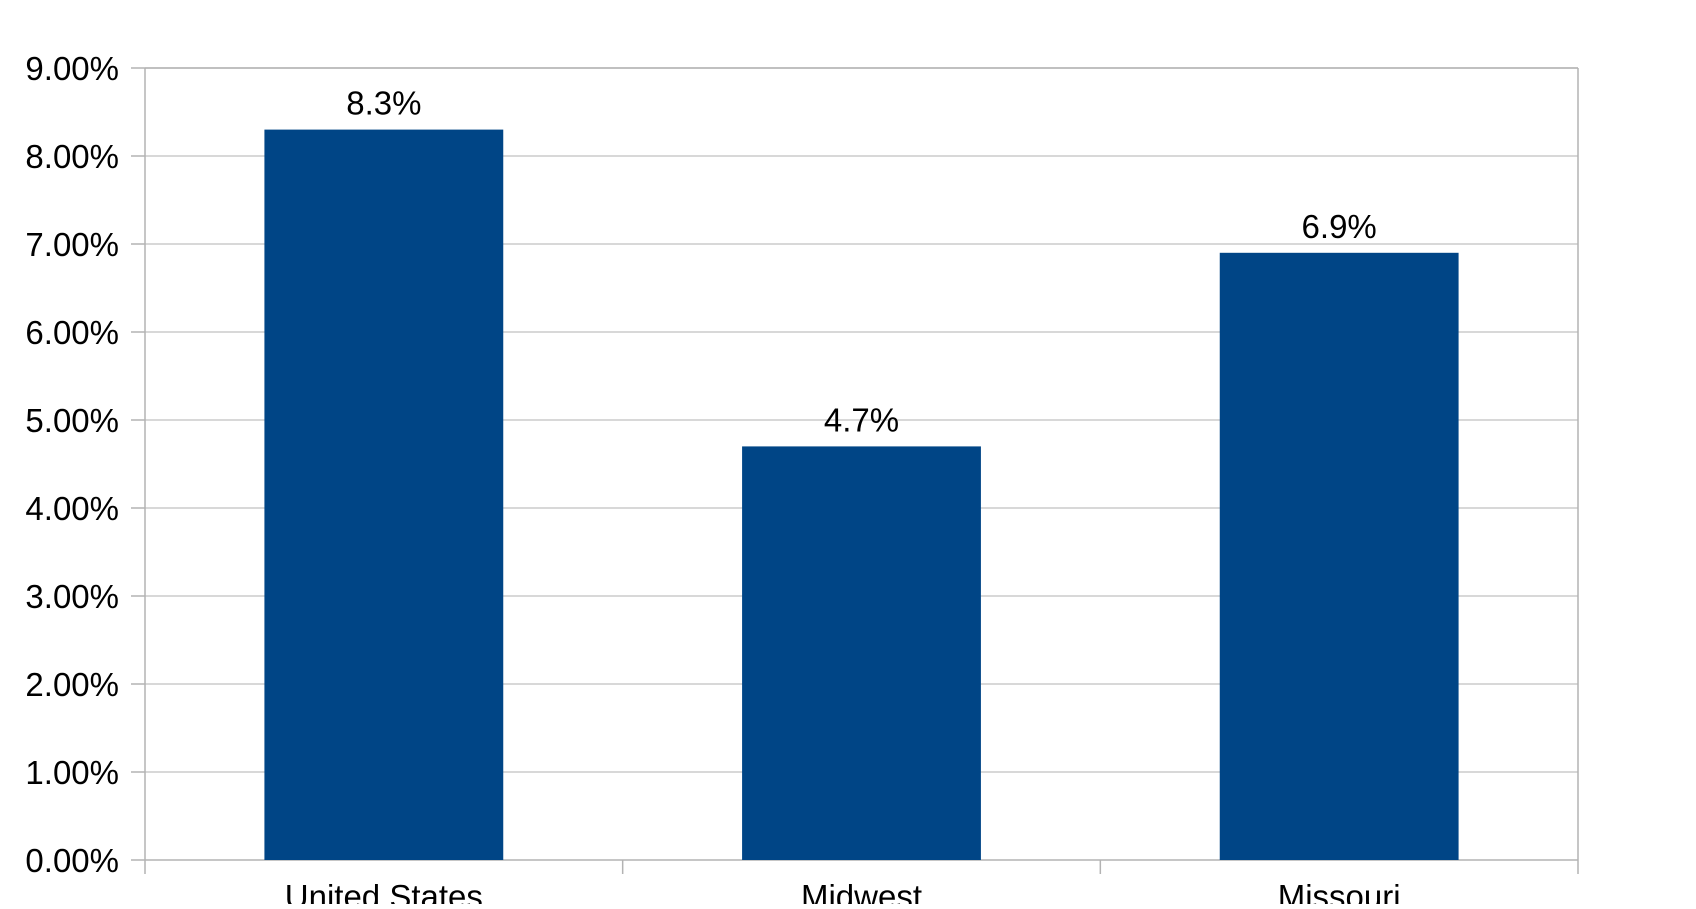 This screenshot has width=1696, height=909. I want to click on y-tick-label: 9.00%, so click(72, 68).